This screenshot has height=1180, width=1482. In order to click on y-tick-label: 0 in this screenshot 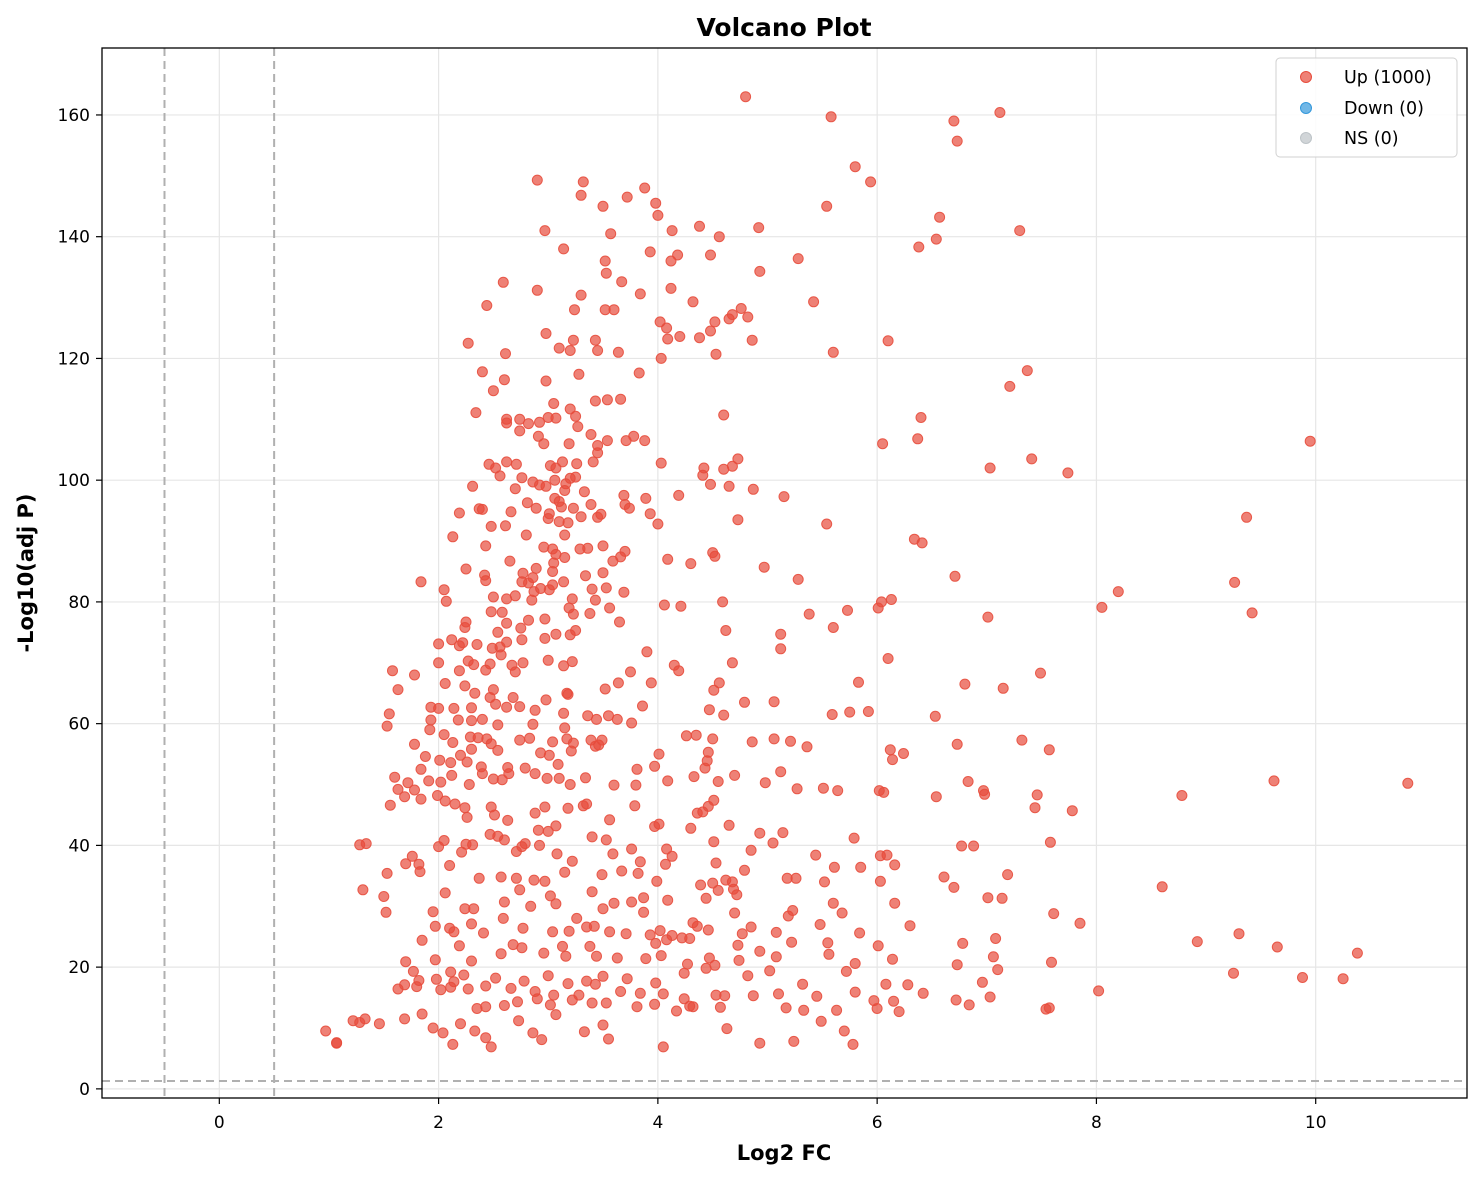, I will do `click(84, 1090)`.